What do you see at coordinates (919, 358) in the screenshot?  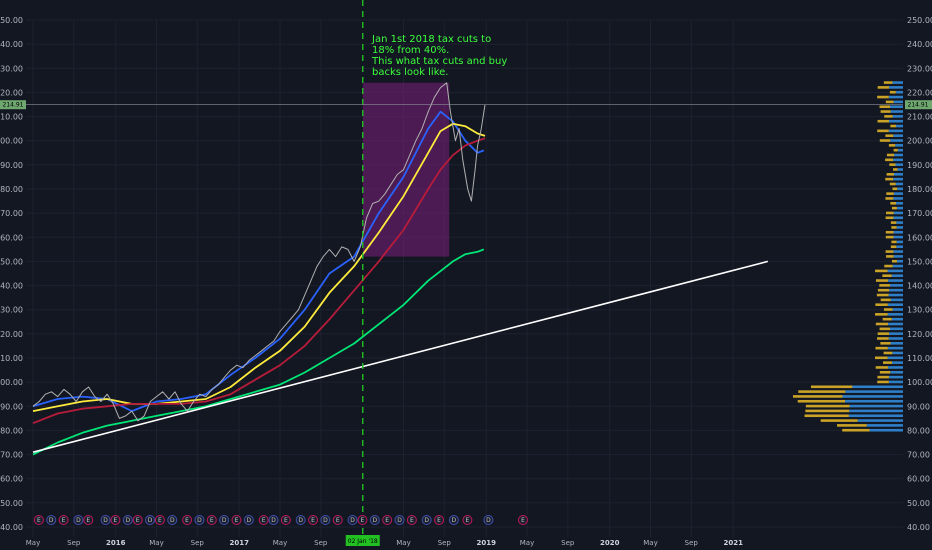 I see `y-tick-label-right: 110.00` at bounding box center [919, 358].